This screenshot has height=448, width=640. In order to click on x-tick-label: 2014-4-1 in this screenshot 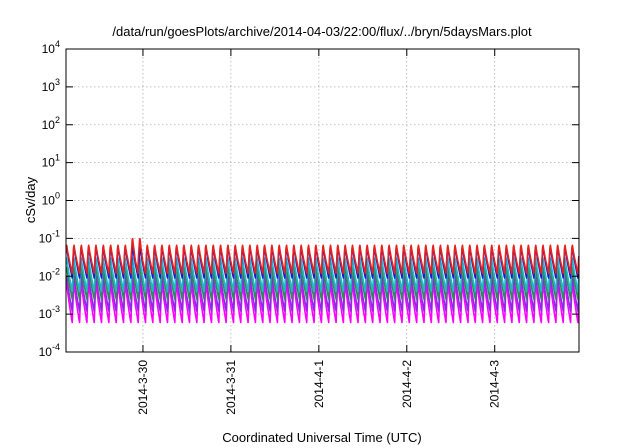, I will do `click(319, 384)`.